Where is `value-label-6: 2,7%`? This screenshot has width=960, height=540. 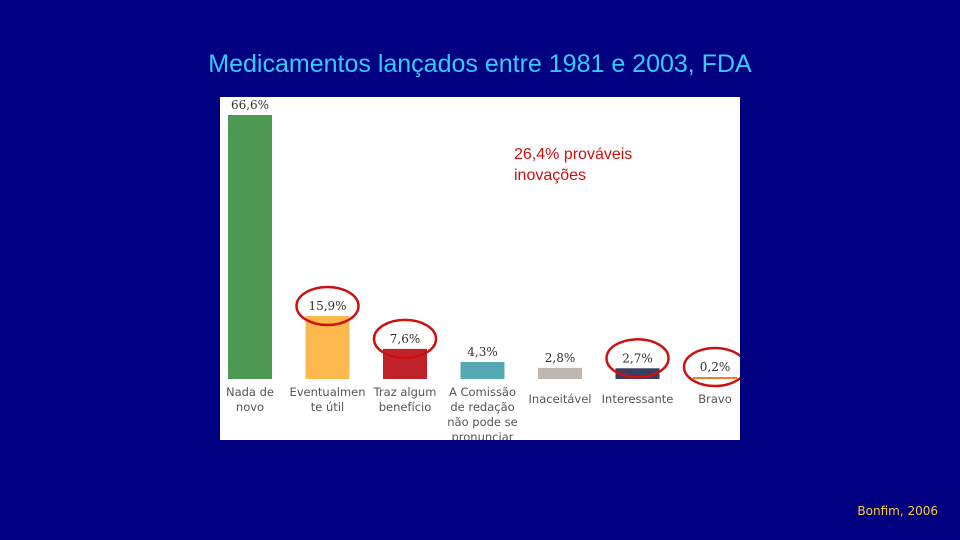 value-label-6: 2,7% is located at coordinates (637, 358).